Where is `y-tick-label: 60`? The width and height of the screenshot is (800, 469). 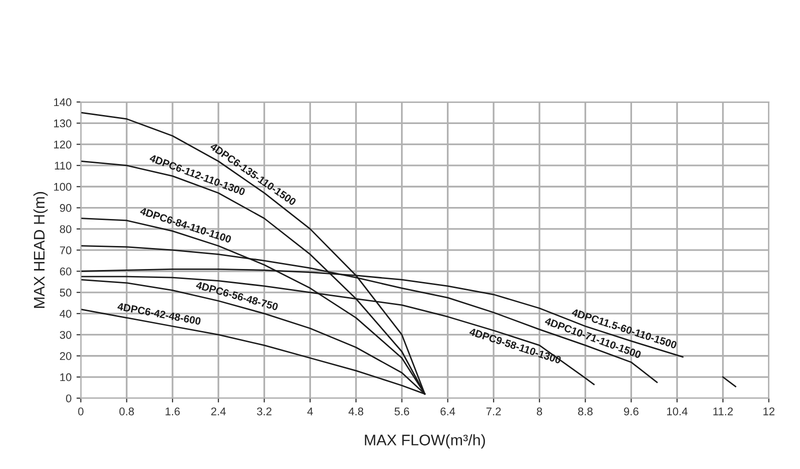 y-tick-label: 60 is located at coordinates (66, 272).